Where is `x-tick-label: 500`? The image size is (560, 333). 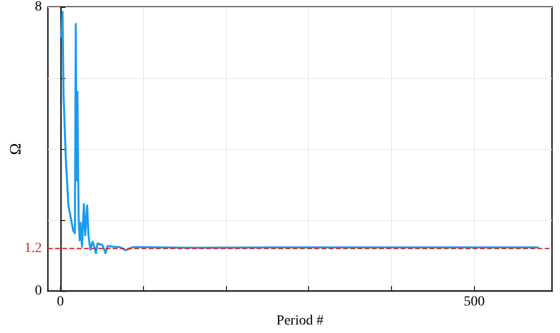 x-tick-label: 500 is located at coordinates (474, 302).